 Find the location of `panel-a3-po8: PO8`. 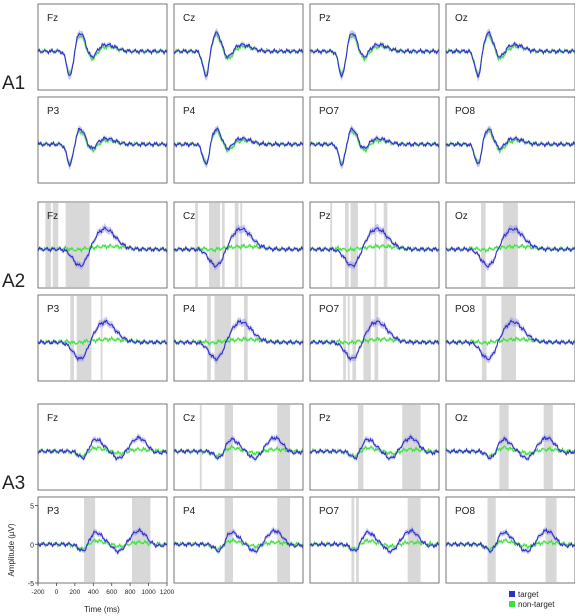

panel-a3-po8: PO8 is located at coordinates (510, 540).